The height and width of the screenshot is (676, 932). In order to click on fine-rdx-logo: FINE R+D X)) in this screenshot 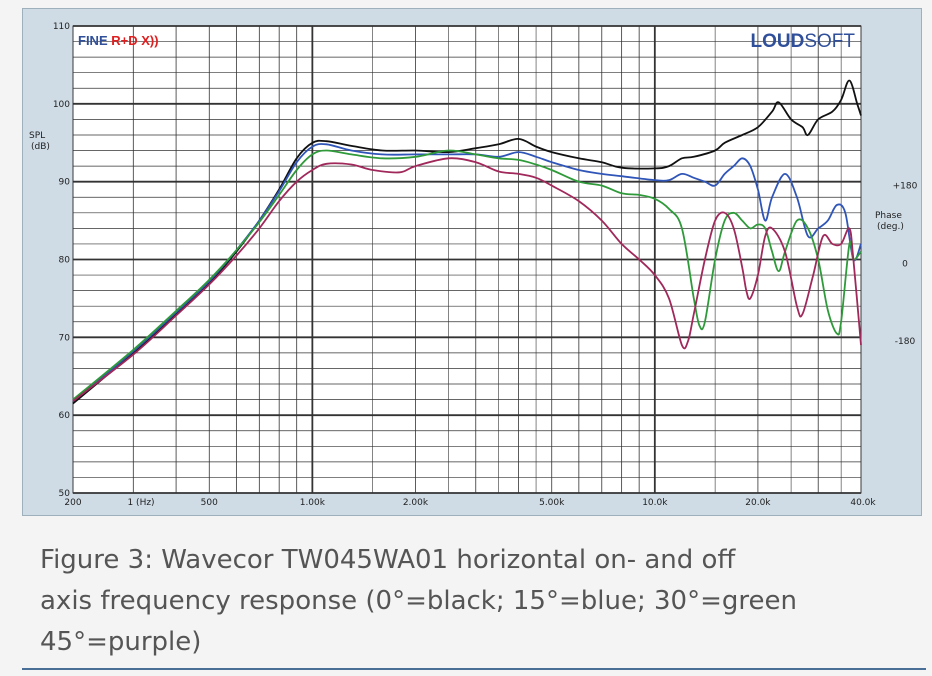, I will do `click(118, 40)`.